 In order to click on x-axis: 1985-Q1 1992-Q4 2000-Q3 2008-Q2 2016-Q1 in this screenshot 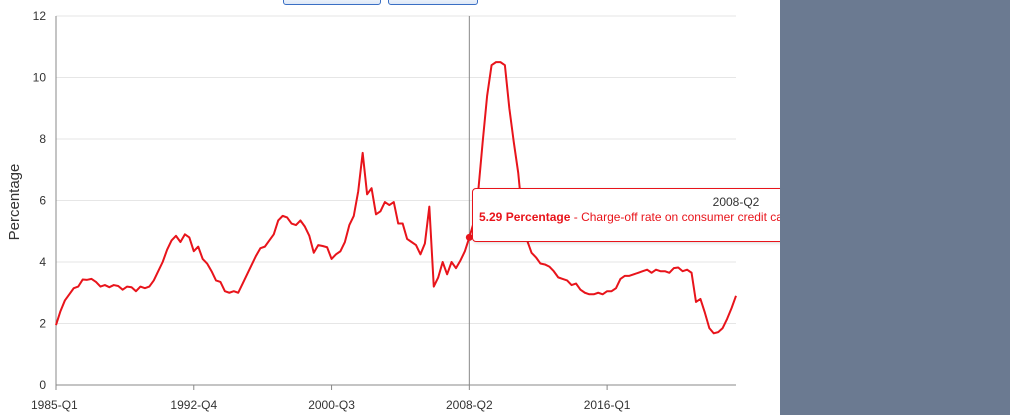, I will do `click(331, 398)`.